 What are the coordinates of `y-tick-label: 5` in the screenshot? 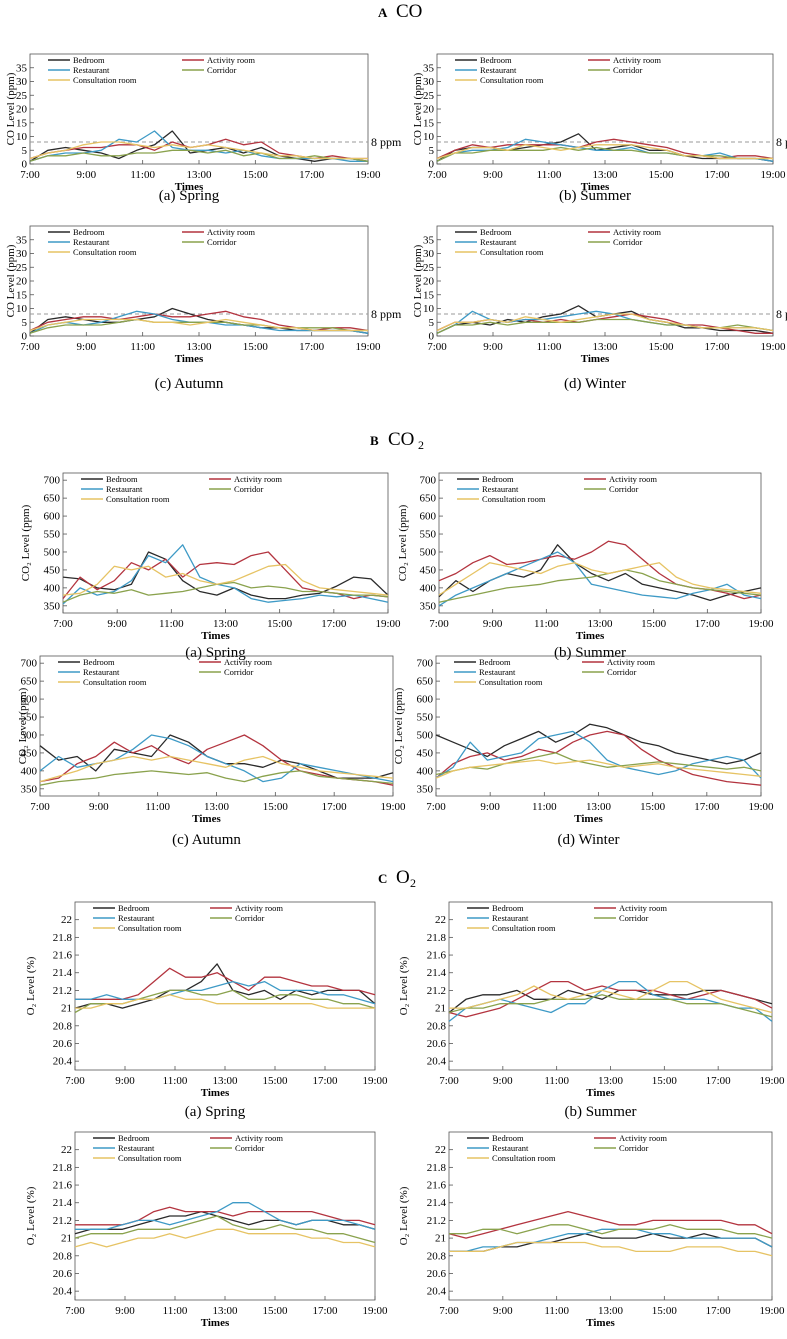 It's located at (432, 323).